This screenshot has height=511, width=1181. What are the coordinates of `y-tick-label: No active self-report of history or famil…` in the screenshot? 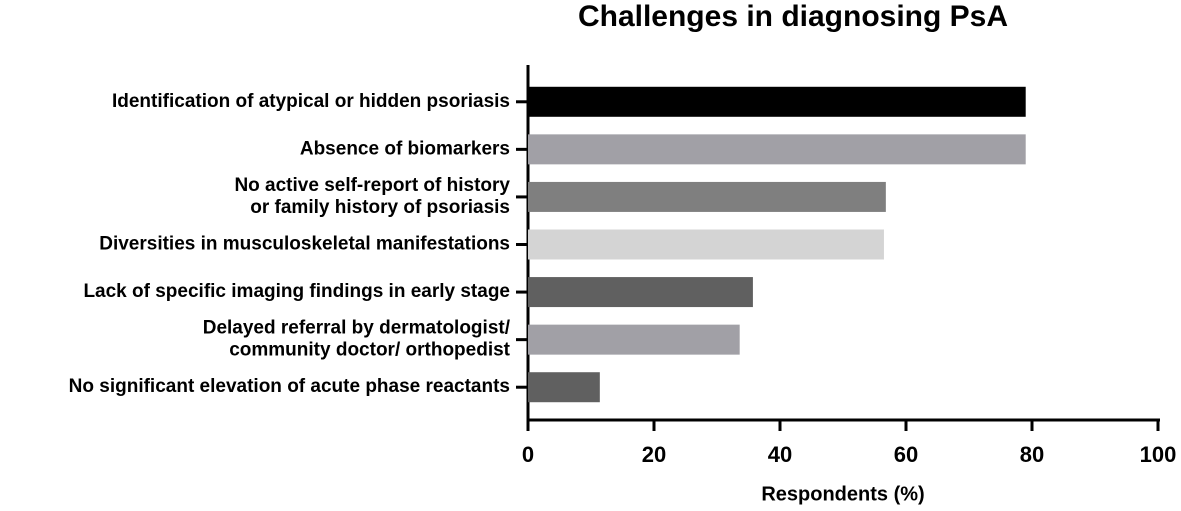 It's located at (372, 196).